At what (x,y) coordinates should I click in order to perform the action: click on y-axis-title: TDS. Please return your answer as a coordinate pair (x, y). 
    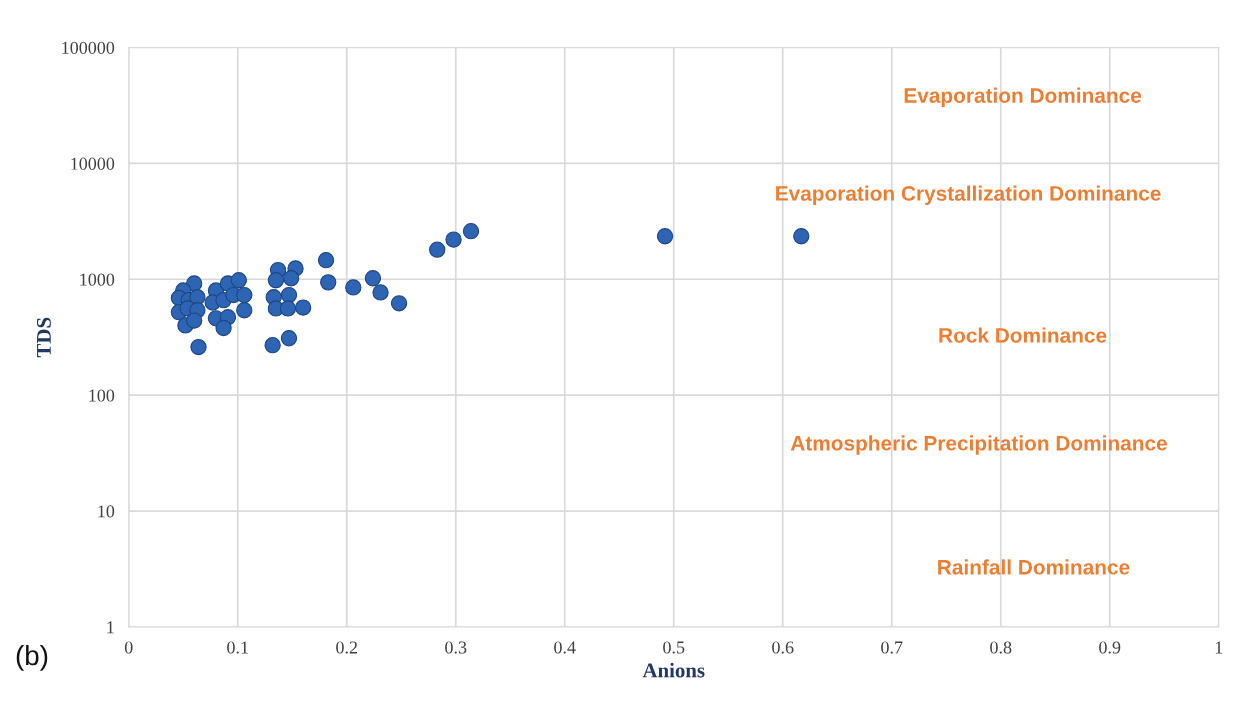
    Looking at the image, I should click on (43, 337).